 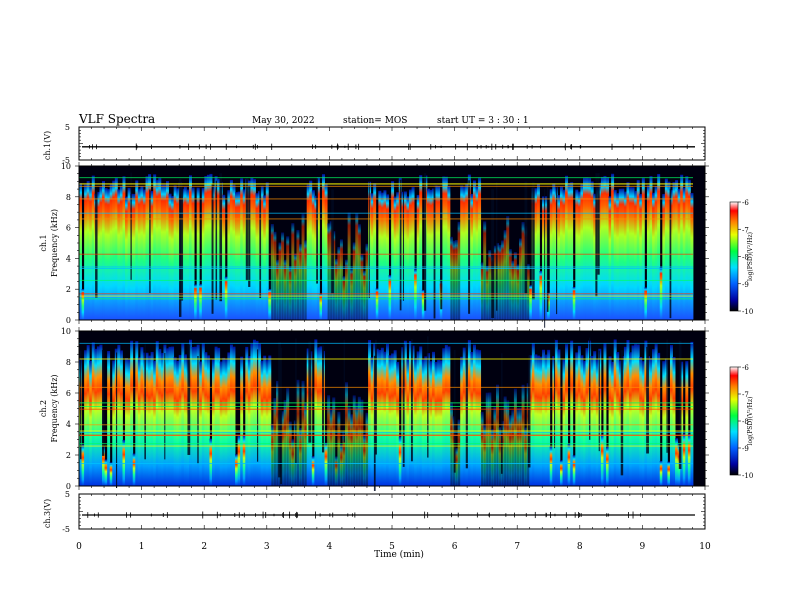 What do you see at coordinates (68, 320) in the screenshot?
I see `y-tick-label: 0` at bounding box center [68, 320].